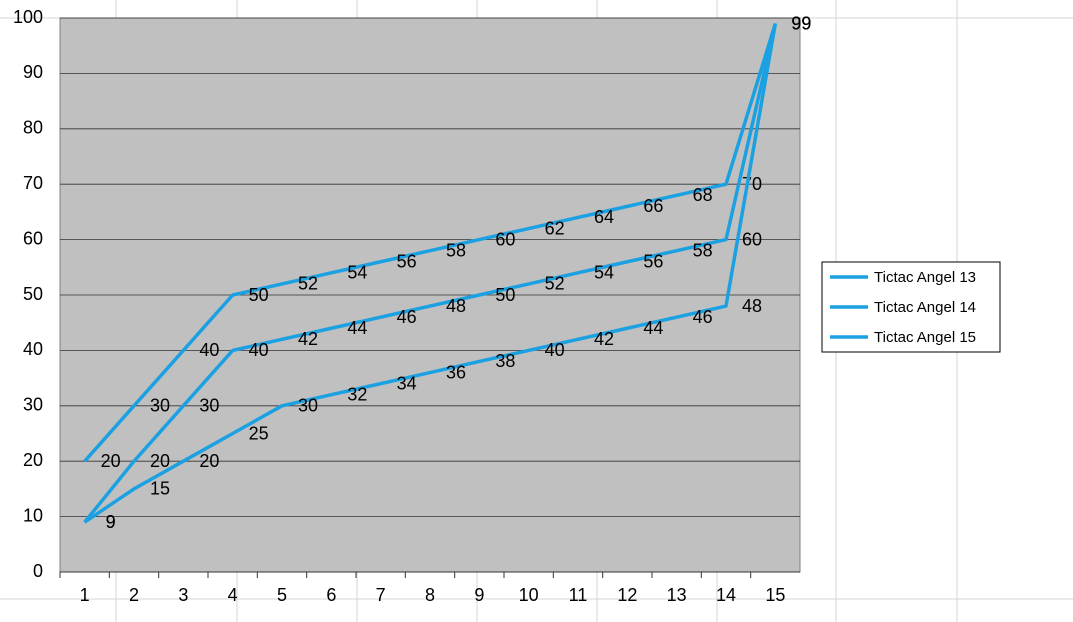 This screenshot has height=622, width=1073. I want to click on y-tick-label: 80, so click(33, 128).